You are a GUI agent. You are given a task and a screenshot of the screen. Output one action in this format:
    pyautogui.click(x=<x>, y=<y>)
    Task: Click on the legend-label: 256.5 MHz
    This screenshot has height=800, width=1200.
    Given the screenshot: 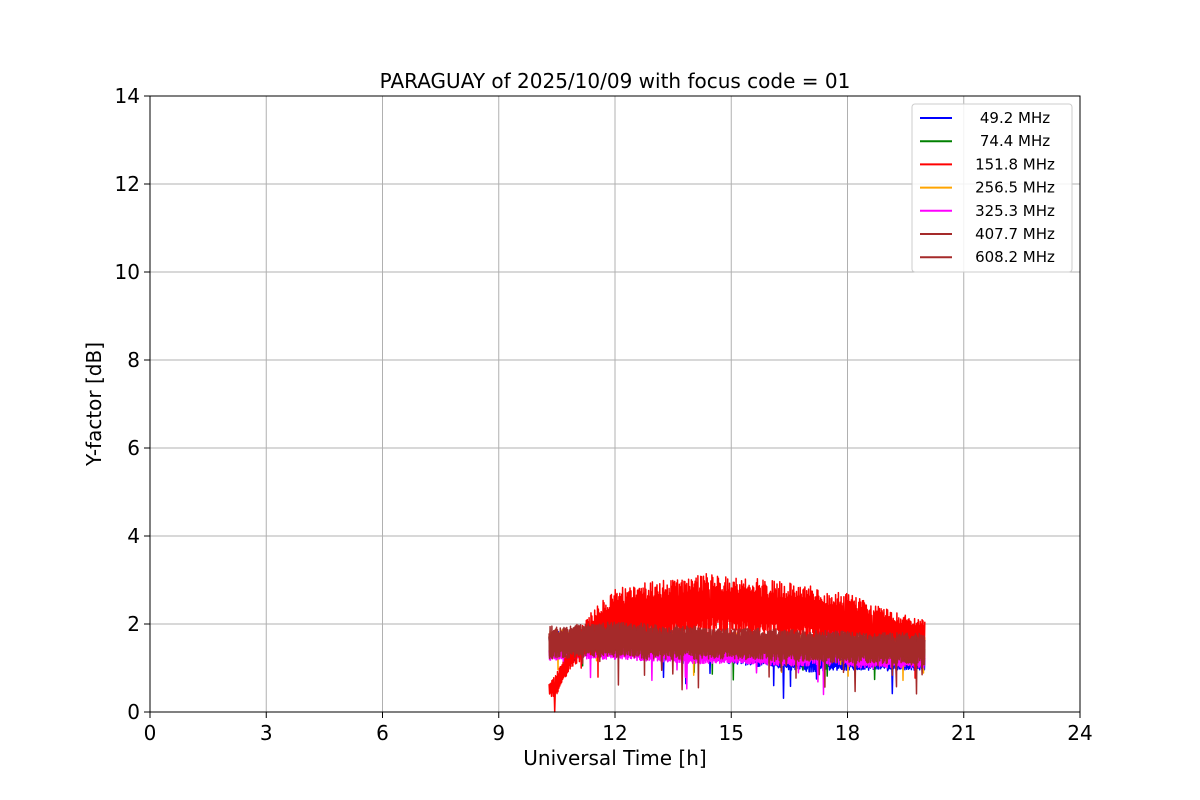 What is the action you would take?
    pyautogui.click(x=1015, y=188)
    